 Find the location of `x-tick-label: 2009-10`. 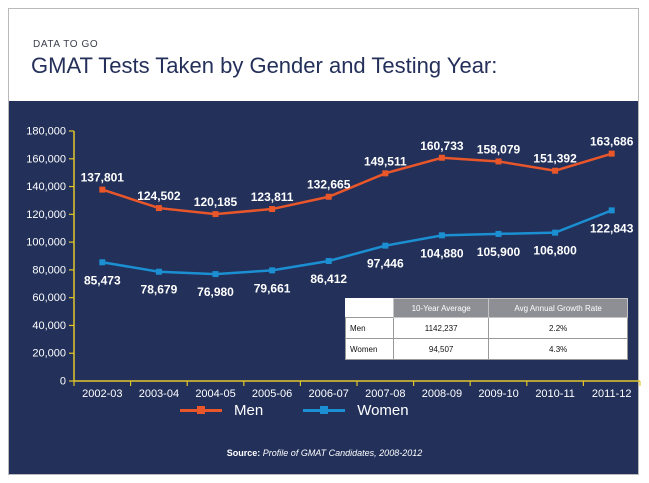

x-tick-label: 2009-10 is located at coordinates (498, 394).